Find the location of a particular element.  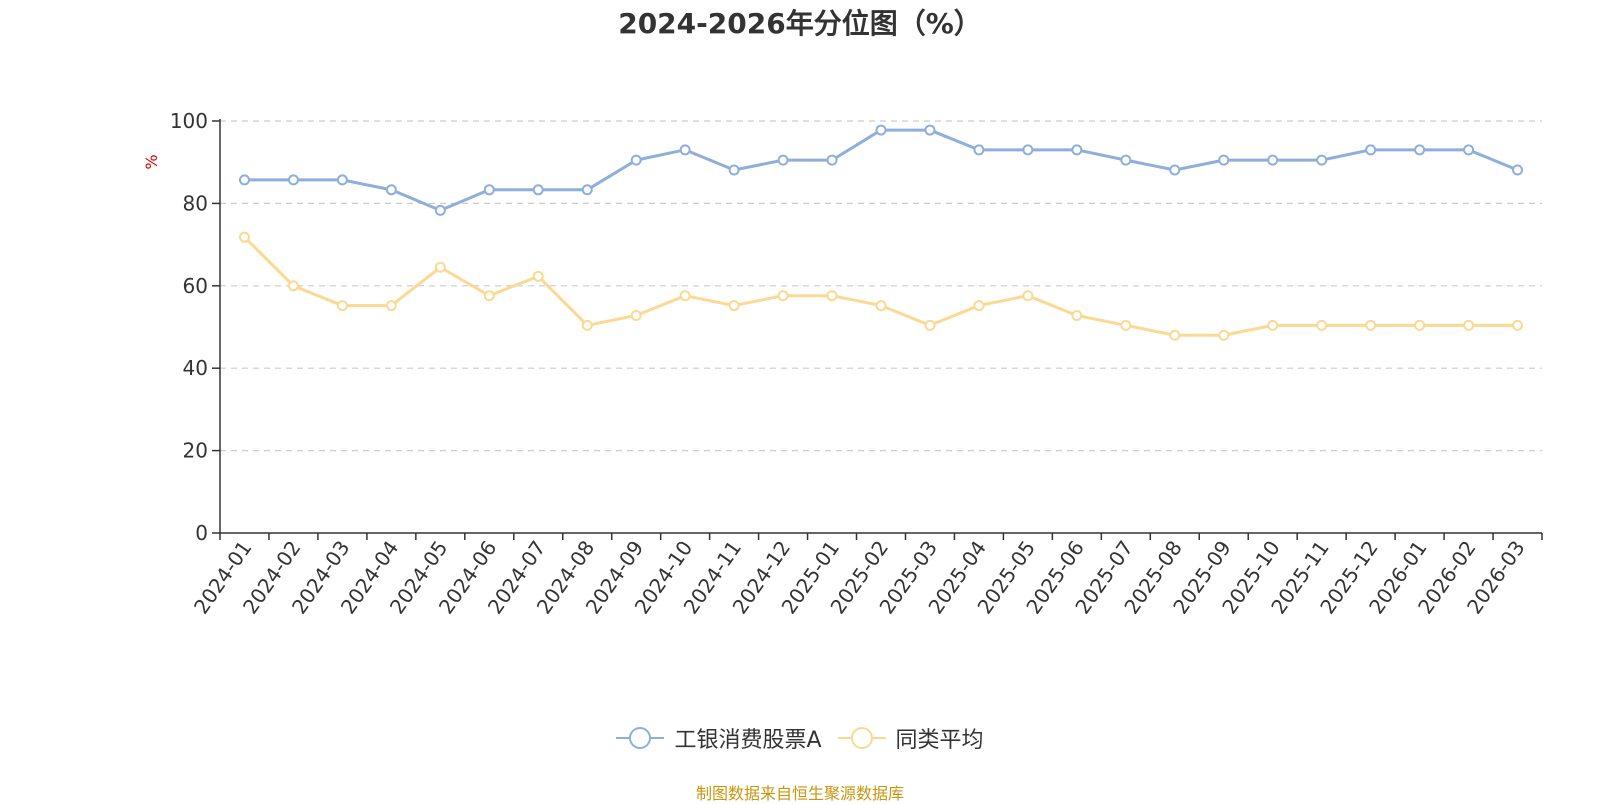

chart-legend: 工银消费股票A 同类平均 is located at coordinates (800, 738).